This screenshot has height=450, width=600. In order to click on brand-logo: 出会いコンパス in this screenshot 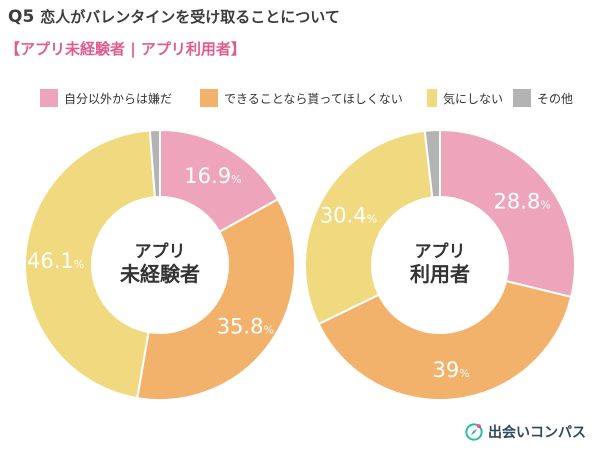, I will do `click(525, 432)`.